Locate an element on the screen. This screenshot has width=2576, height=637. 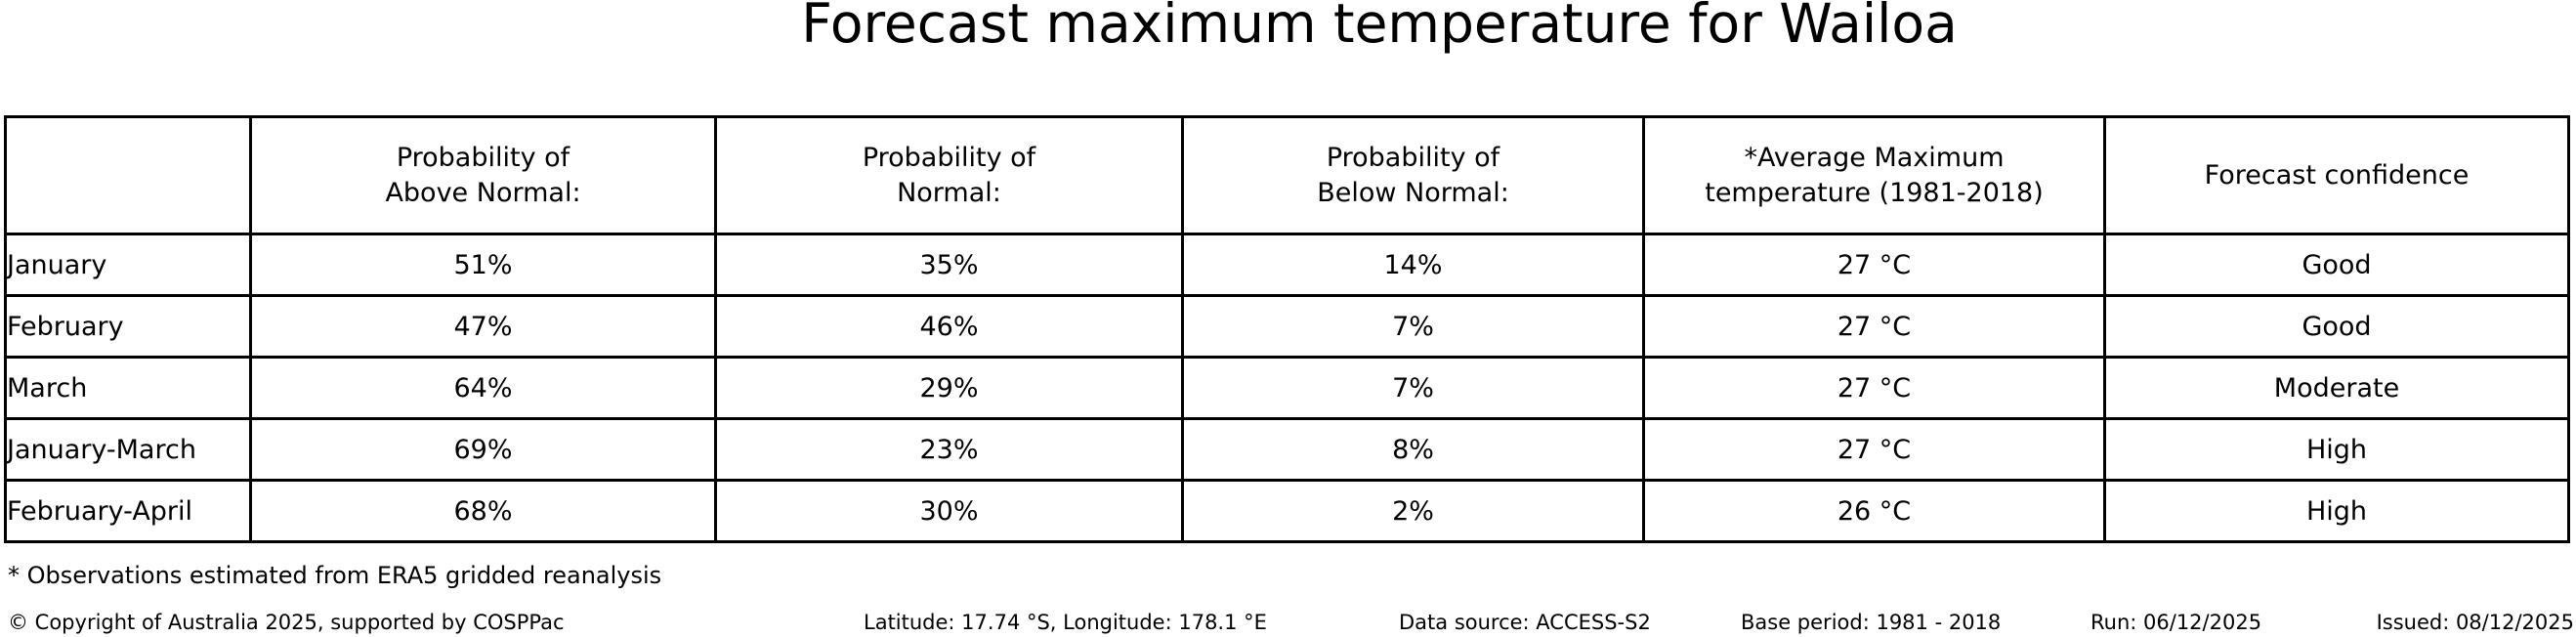
cell-normal: 35% is located at coordinates (949, 265).